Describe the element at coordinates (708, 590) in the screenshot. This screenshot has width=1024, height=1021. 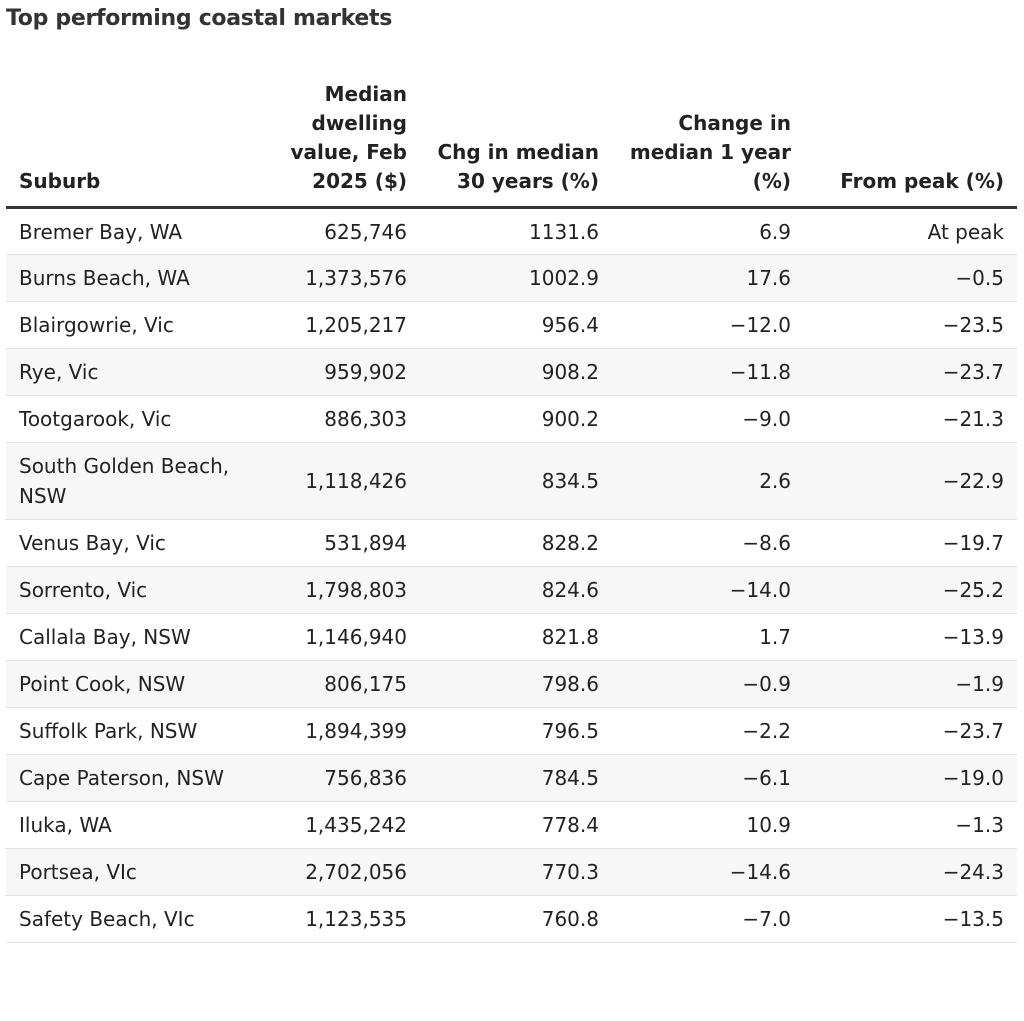
I see `cell-change-1-year: −14.0` at that location.